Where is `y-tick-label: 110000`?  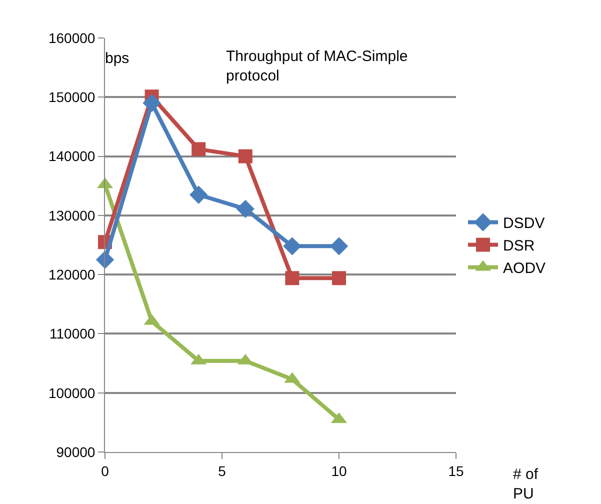
y-tick-label: 110000 is located at coordinates (73, 334).